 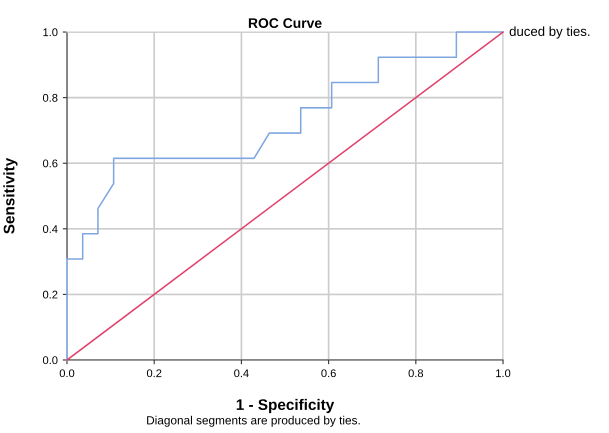 I want to click on x-tick-label: 0.0, so click(x=67, y=373).